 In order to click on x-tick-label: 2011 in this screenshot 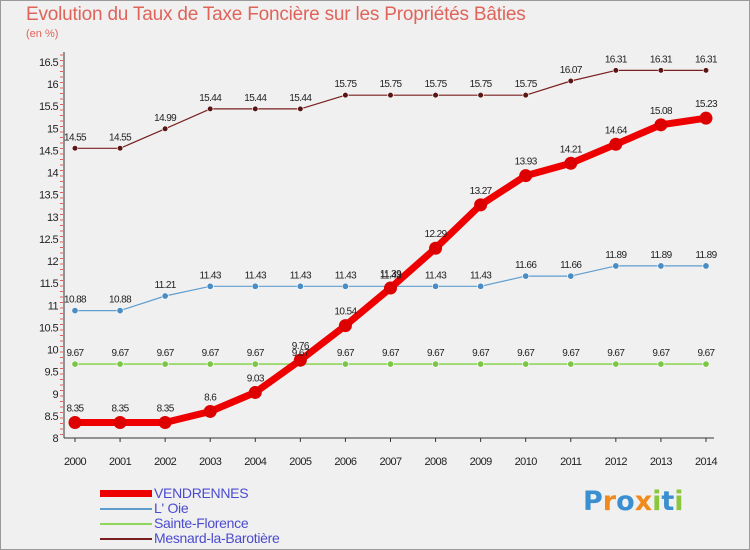, I will do `click(571, 462)`.